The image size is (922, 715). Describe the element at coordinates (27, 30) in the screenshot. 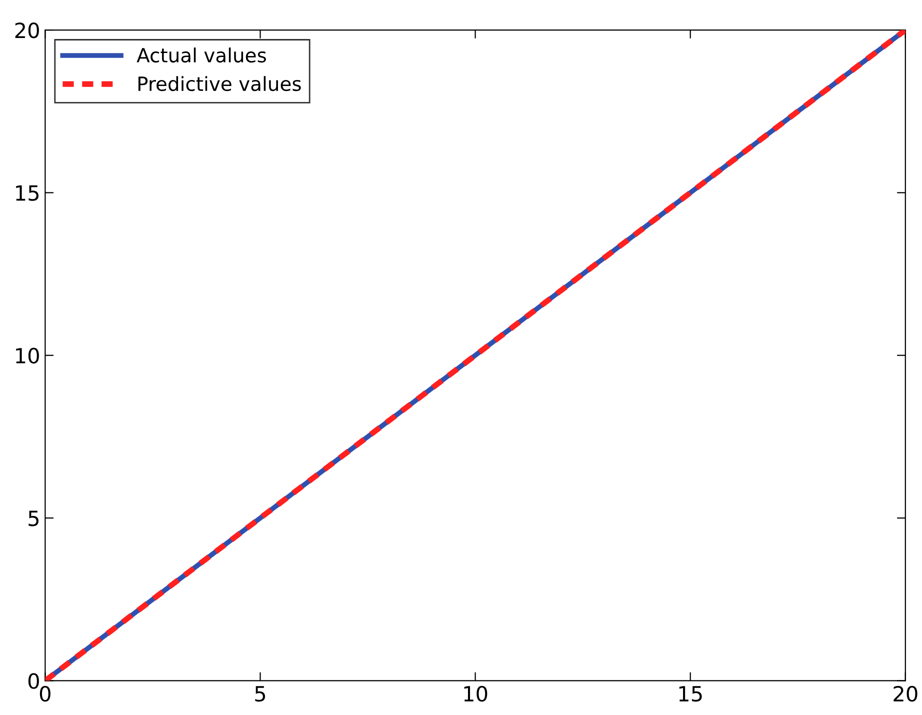

I see `y-tick-label: 20` at that location.